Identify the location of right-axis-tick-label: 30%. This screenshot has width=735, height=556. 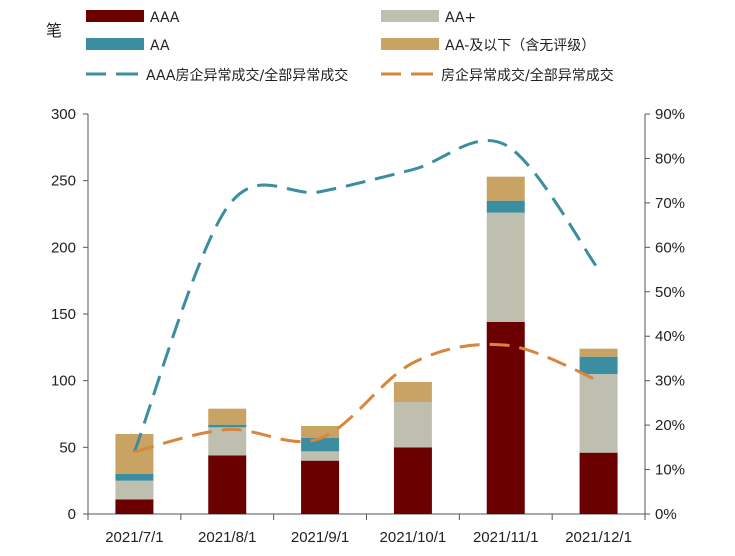
(670, 381).